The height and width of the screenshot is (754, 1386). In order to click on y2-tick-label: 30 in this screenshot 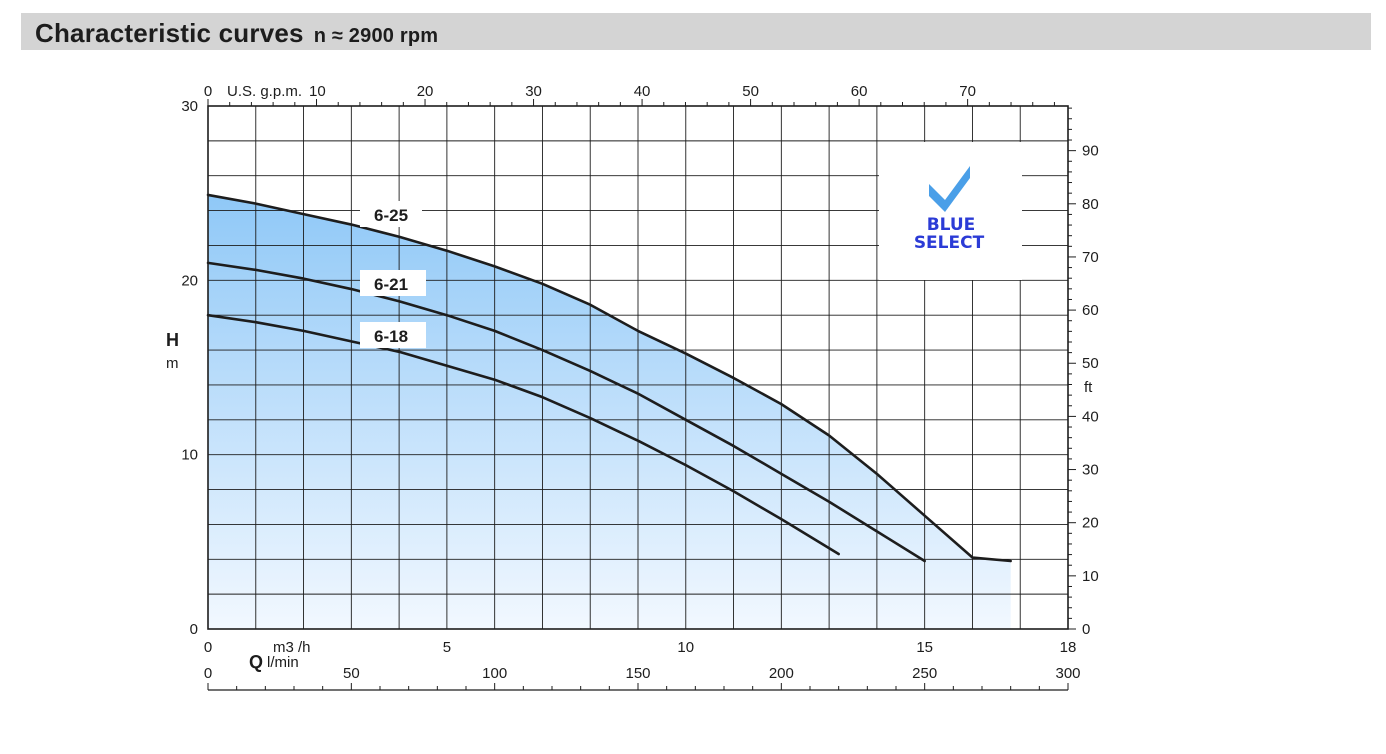, I will do `click(1090, 470)`.